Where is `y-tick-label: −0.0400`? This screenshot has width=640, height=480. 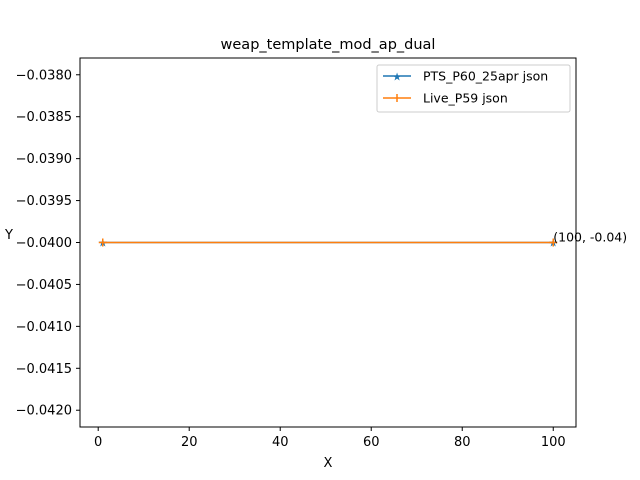 y-tick-label: −0.0400 is located at coordinates (44, 243).